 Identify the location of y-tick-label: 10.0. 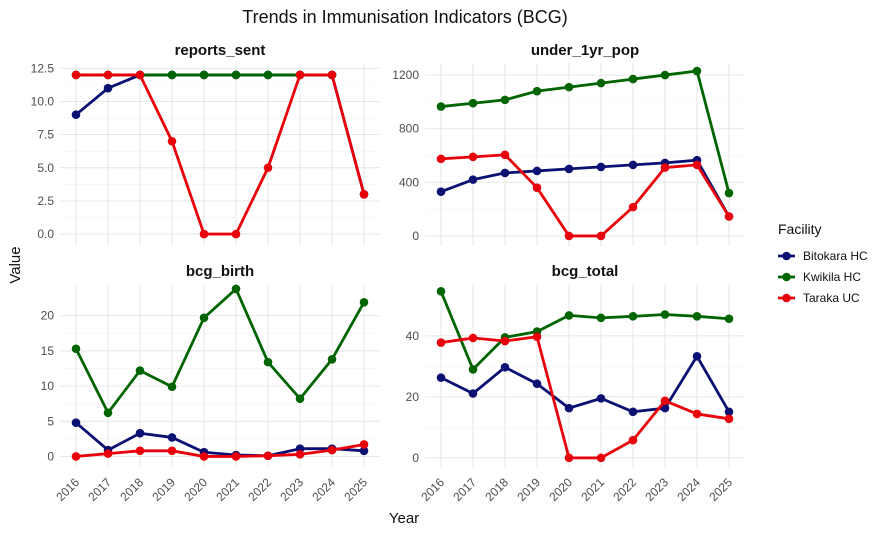
(43, 101).